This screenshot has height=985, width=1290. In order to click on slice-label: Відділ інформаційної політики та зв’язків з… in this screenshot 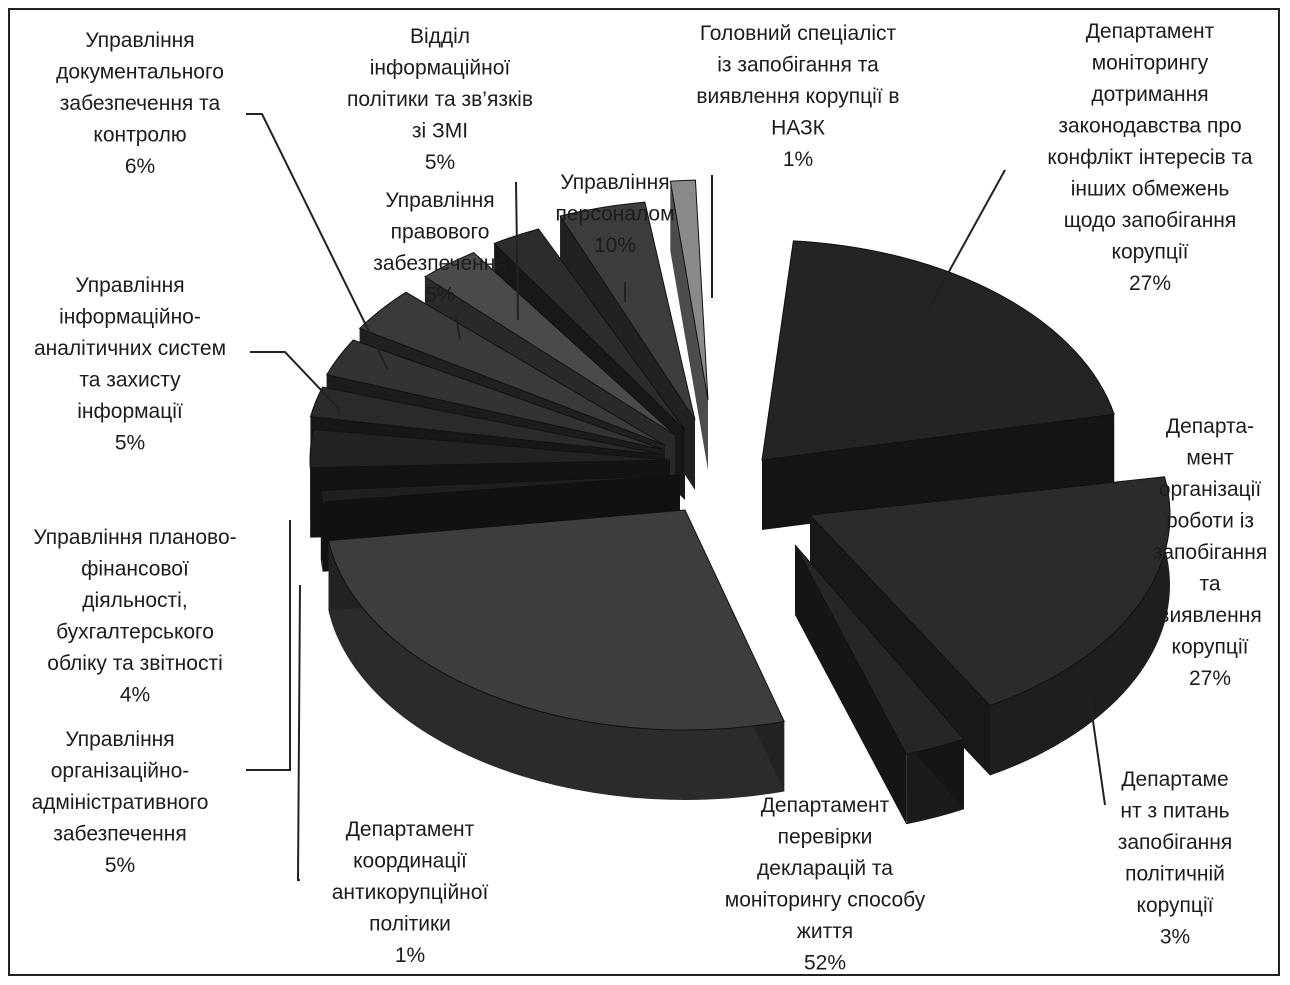, I will do `click(440, 99)`.